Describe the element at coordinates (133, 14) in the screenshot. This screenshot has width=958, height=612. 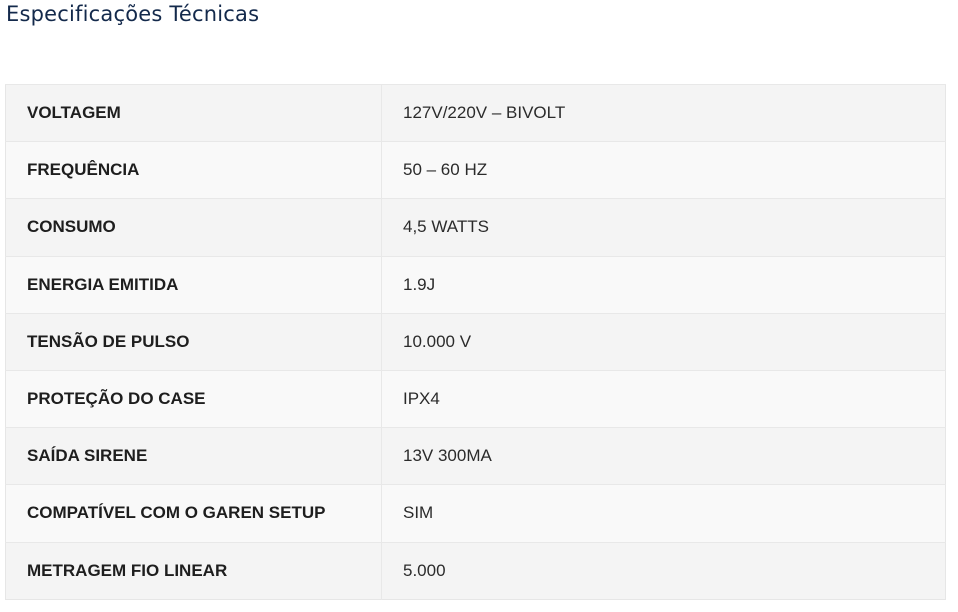
I see `page-title: Especificações Técnicas` at that location.